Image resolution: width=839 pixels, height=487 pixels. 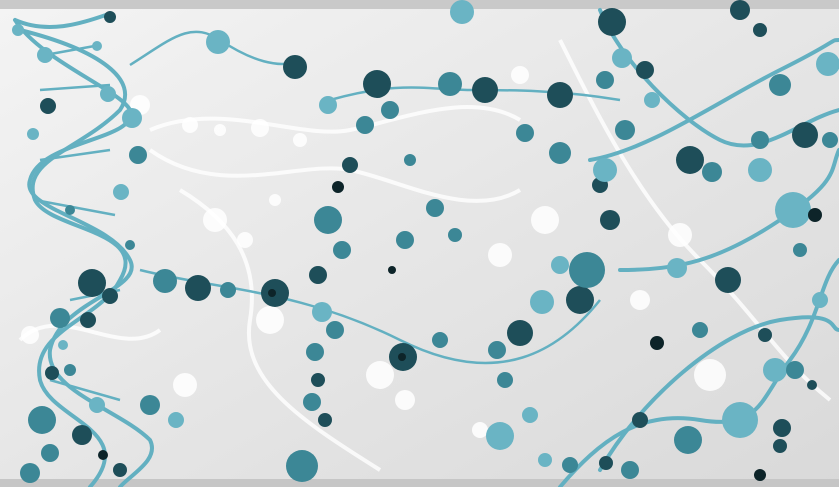 What do you see at coordinates (419, 483) in the screenshot?
I see `bottom-edge` at bounding box center [419, 483].